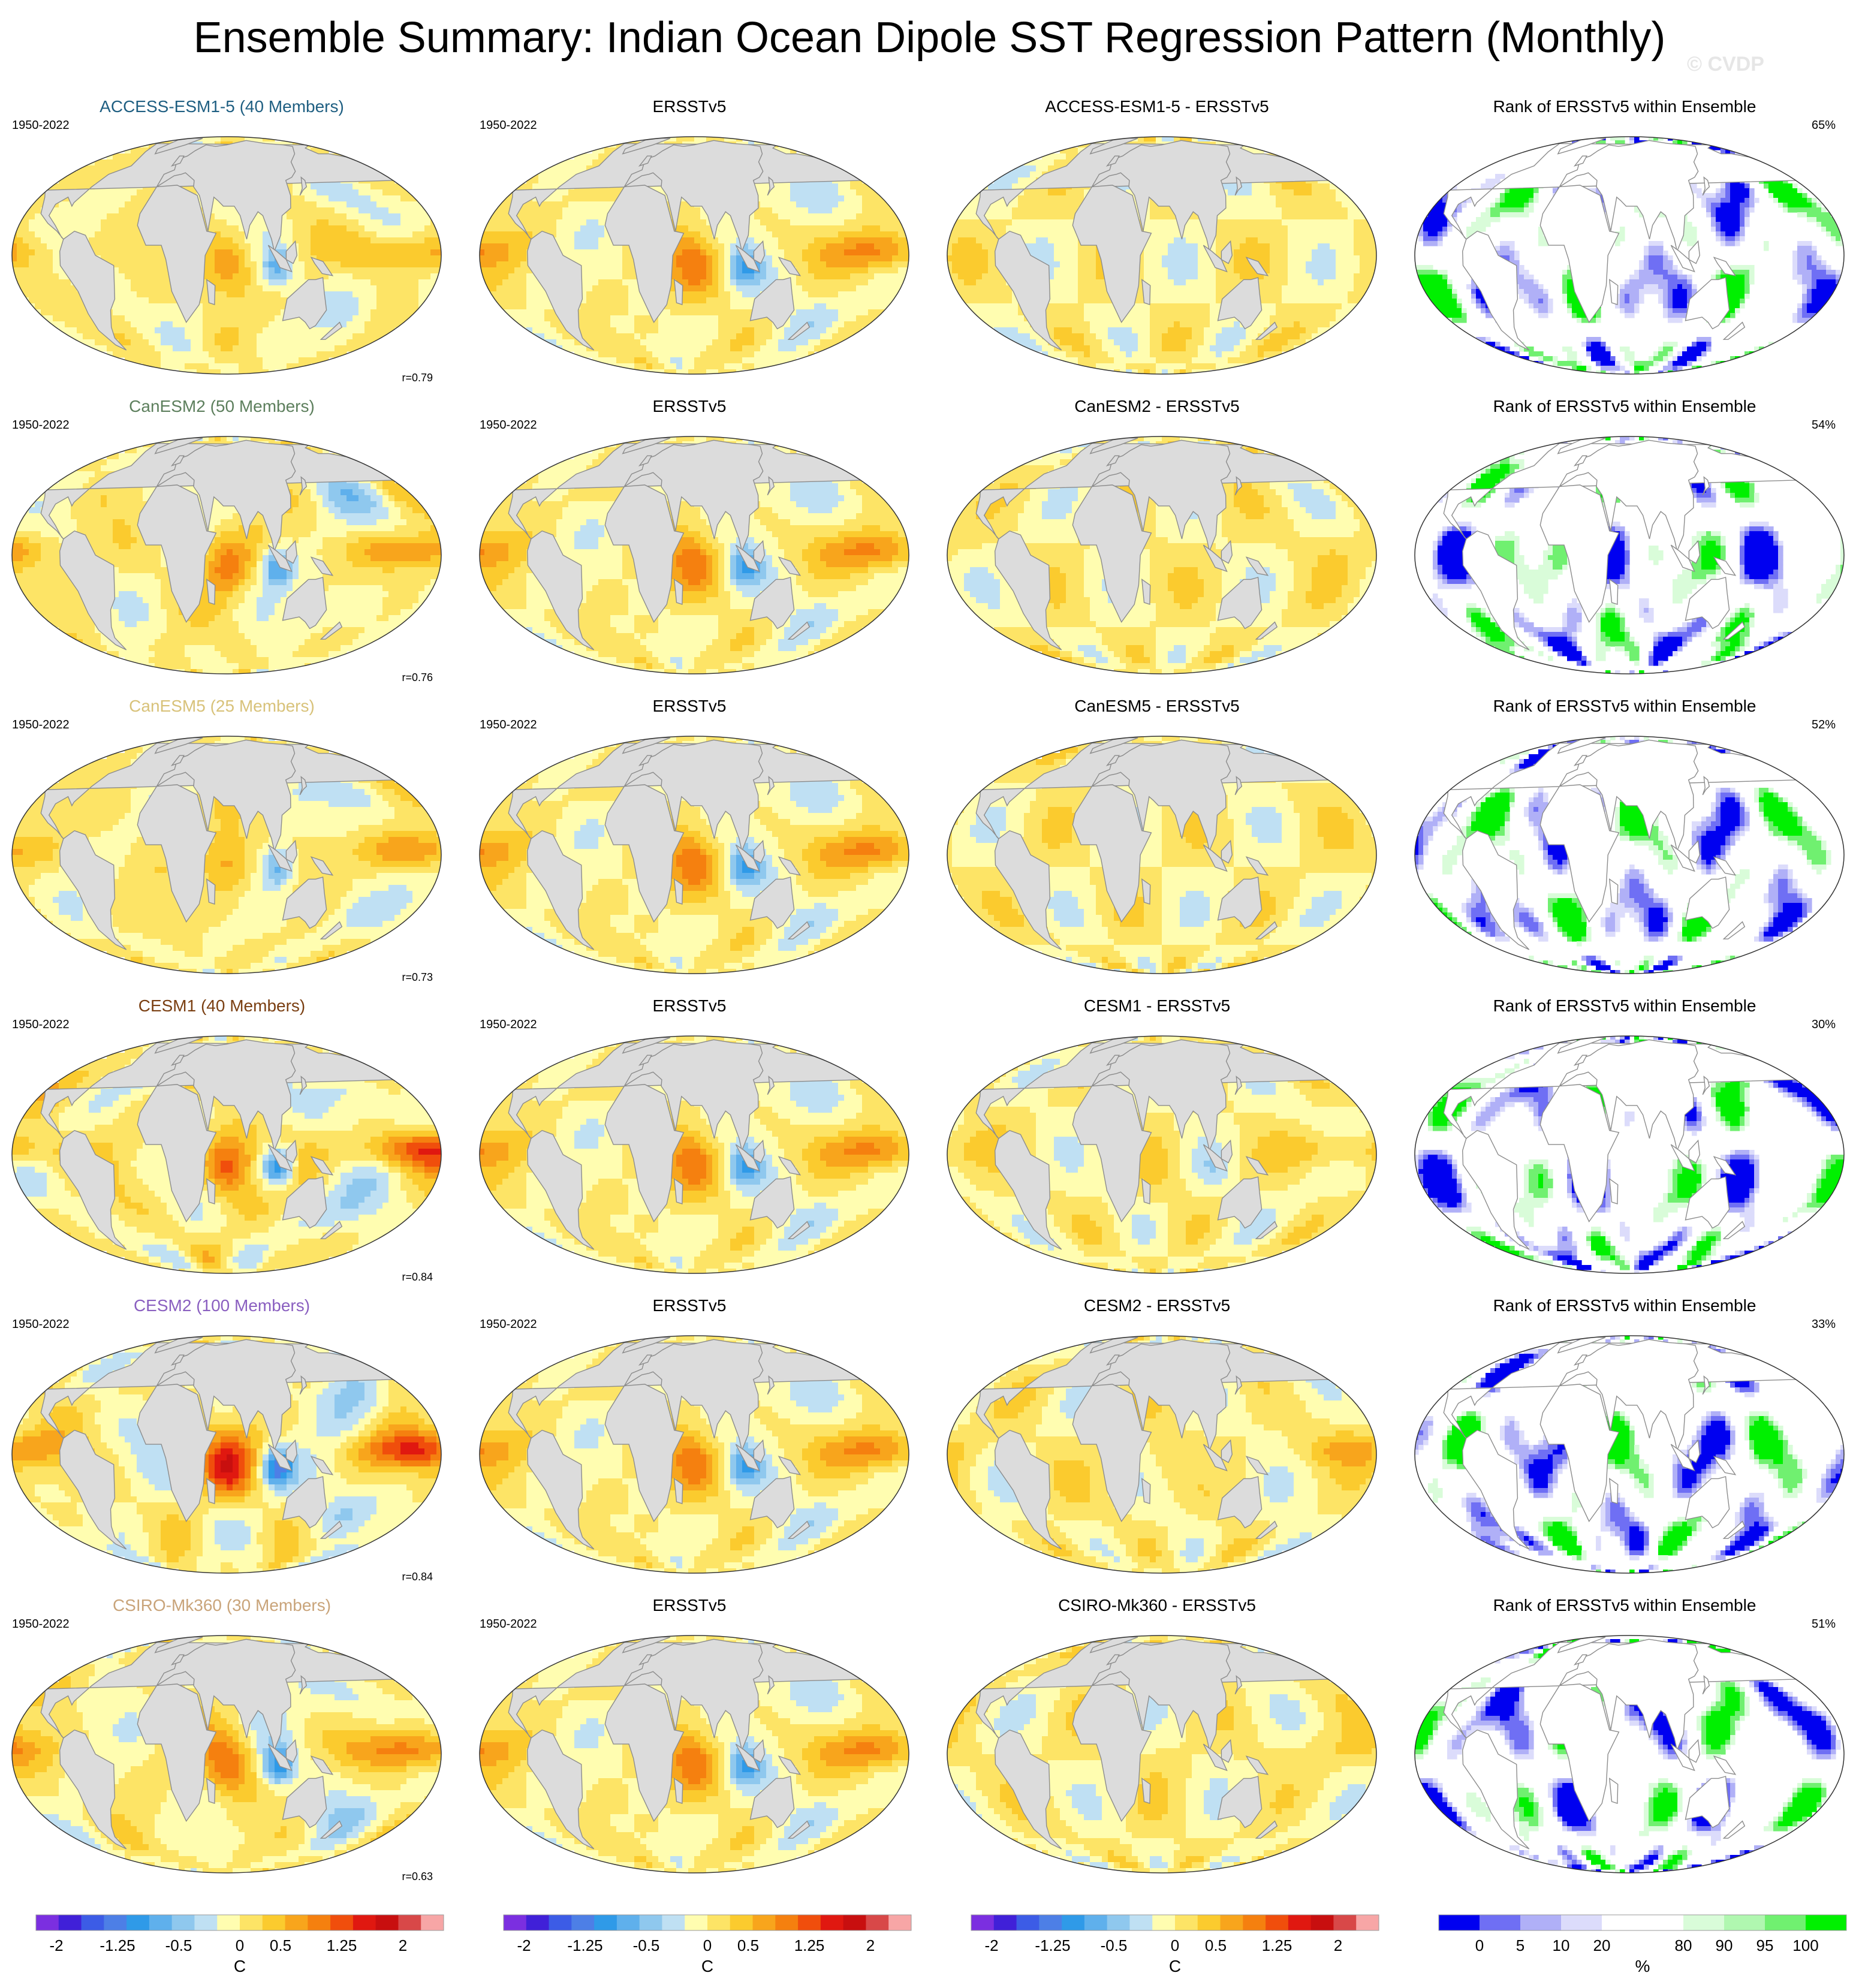 This screenshot has width=1859, height=1988. Describe the element at coordinates (1175, 1922) in the screenshot. I see `colorbar-frame` at that location.